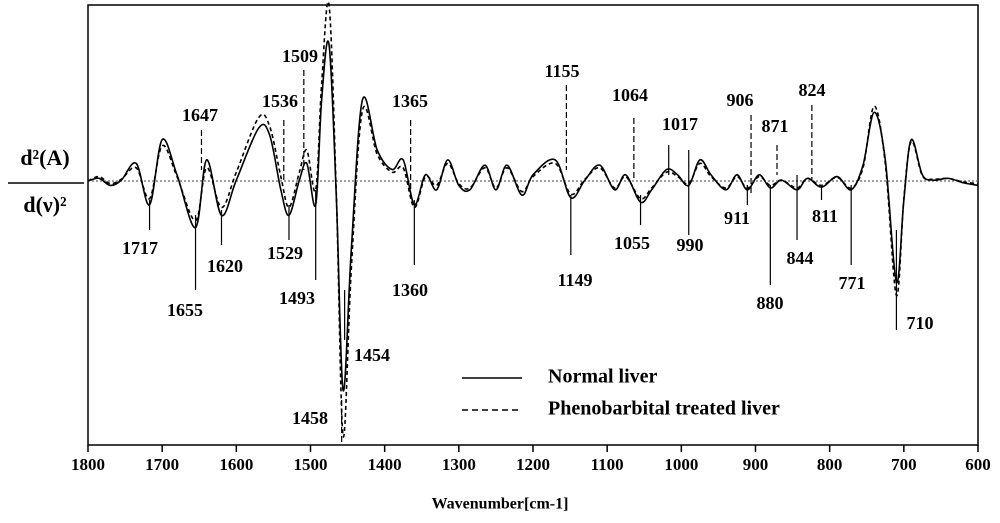  Describe the element at coordinates (740, 100) in the screenshot. I see `peak-label: 906` at that location.